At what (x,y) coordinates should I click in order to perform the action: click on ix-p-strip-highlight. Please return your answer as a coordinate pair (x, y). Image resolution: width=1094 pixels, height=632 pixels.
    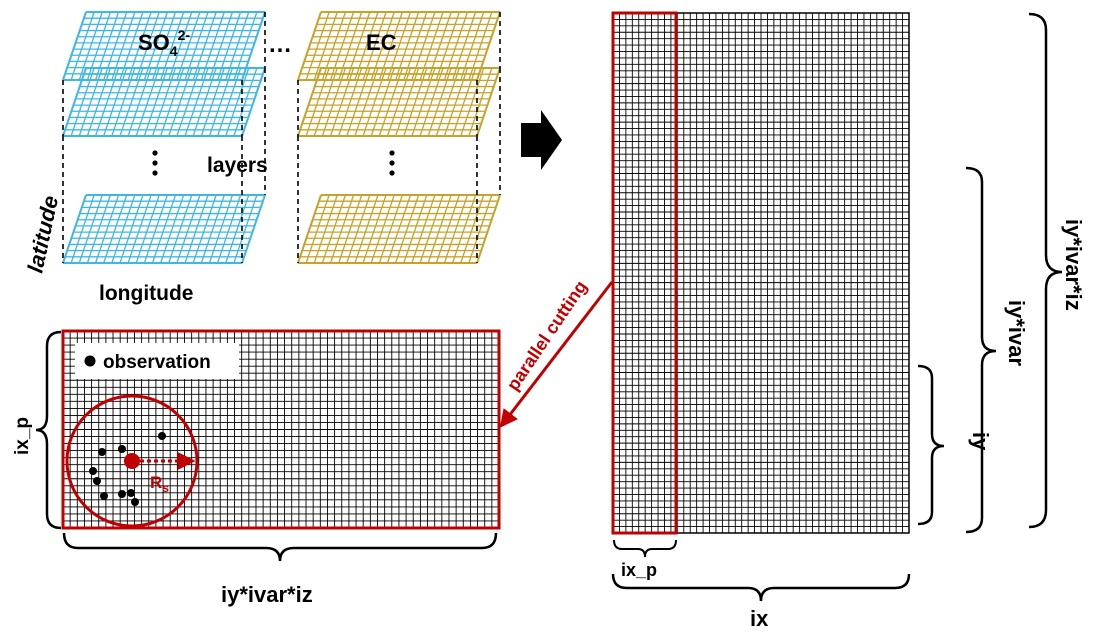
    Looking at the image, I should click on (644, 273).